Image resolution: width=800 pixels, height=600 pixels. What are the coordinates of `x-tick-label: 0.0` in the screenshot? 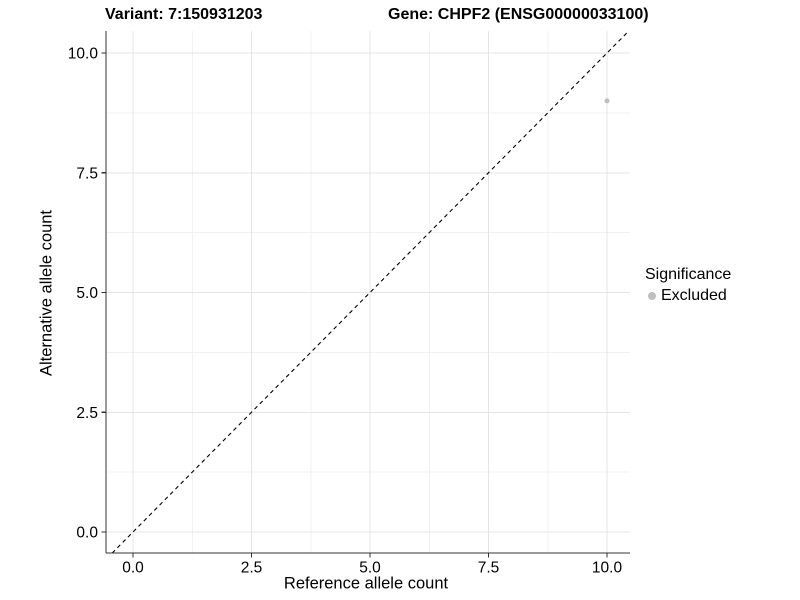 It's located at (133, 568).